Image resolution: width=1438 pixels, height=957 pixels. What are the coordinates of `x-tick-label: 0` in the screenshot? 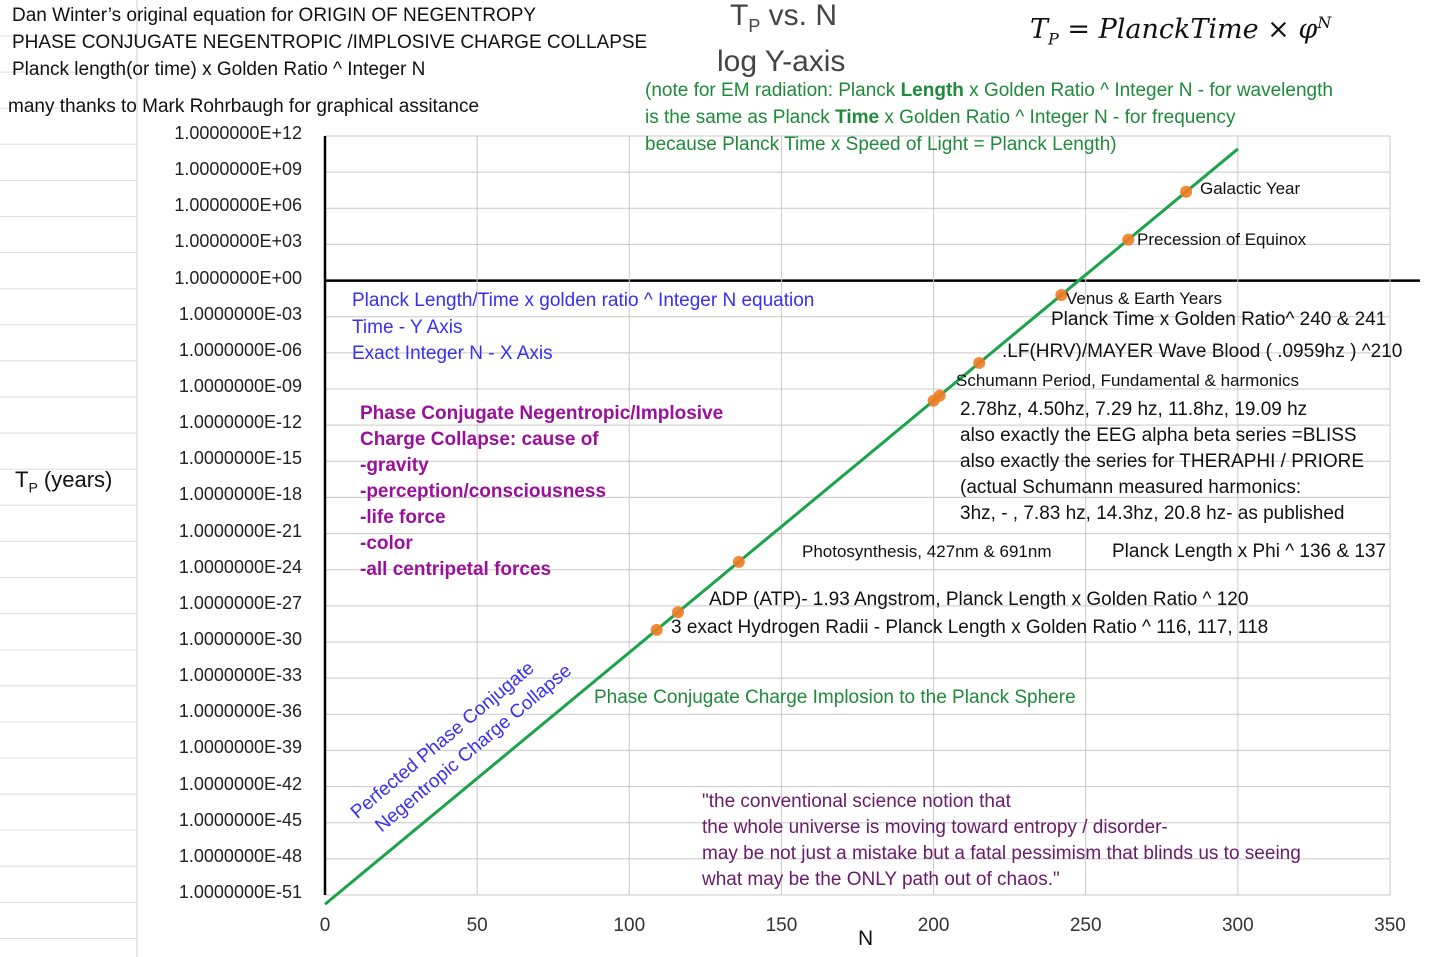 It's located at (325, 925).